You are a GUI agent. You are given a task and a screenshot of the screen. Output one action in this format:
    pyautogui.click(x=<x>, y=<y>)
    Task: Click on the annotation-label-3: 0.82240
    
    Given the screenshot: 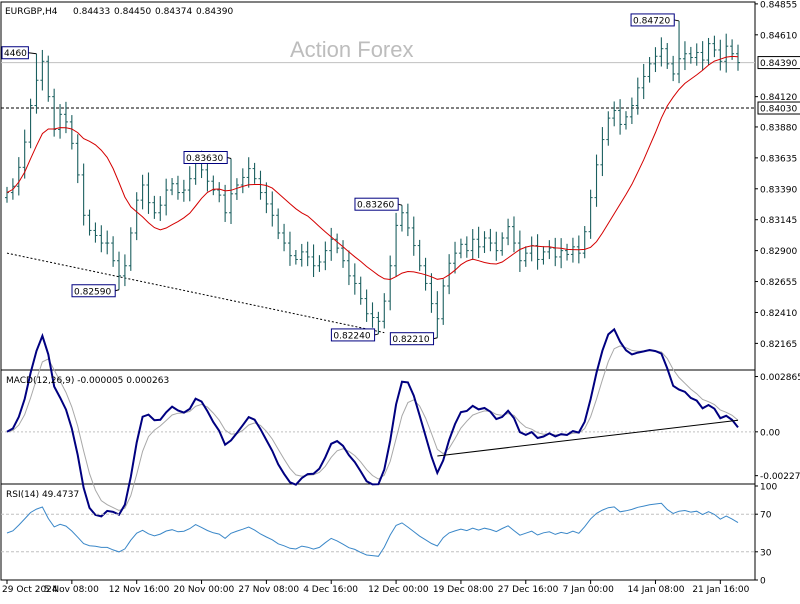 What is the action you would take?
    pyautogui.click(x=351, y=336)
    